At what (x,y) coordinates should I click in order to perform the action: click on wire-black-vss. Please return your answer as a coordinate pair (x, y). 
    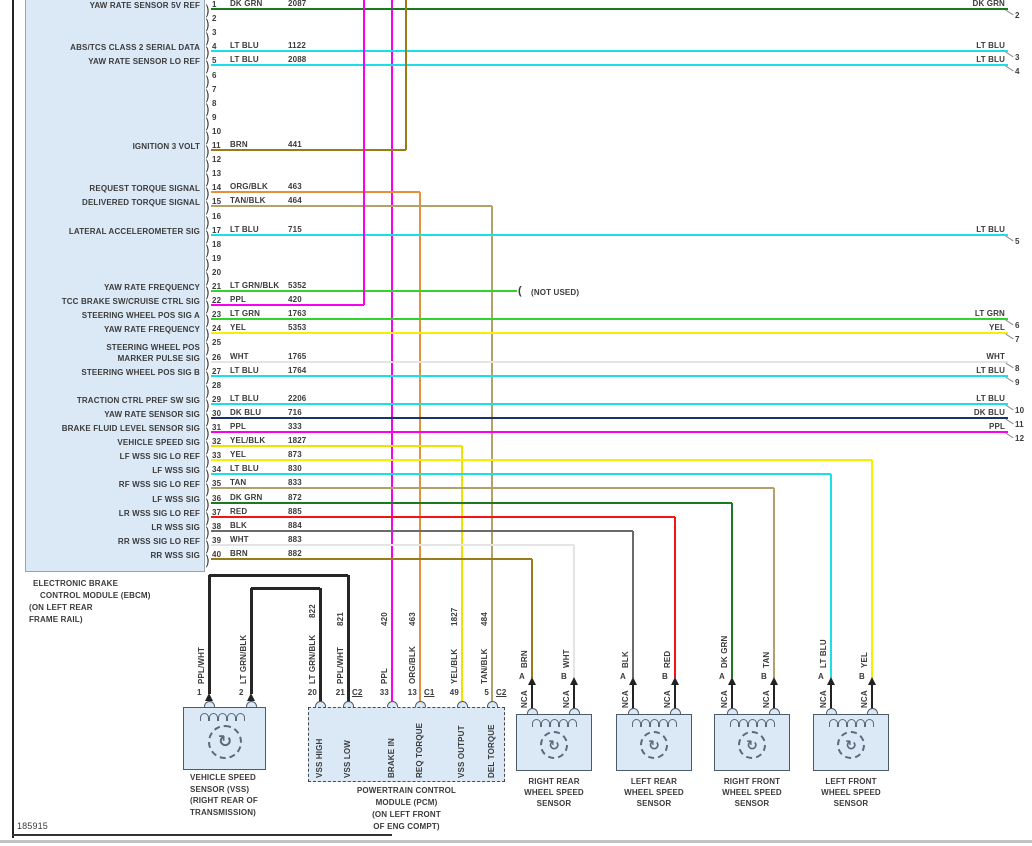
    Looking at the image, I should click on (209, 634).